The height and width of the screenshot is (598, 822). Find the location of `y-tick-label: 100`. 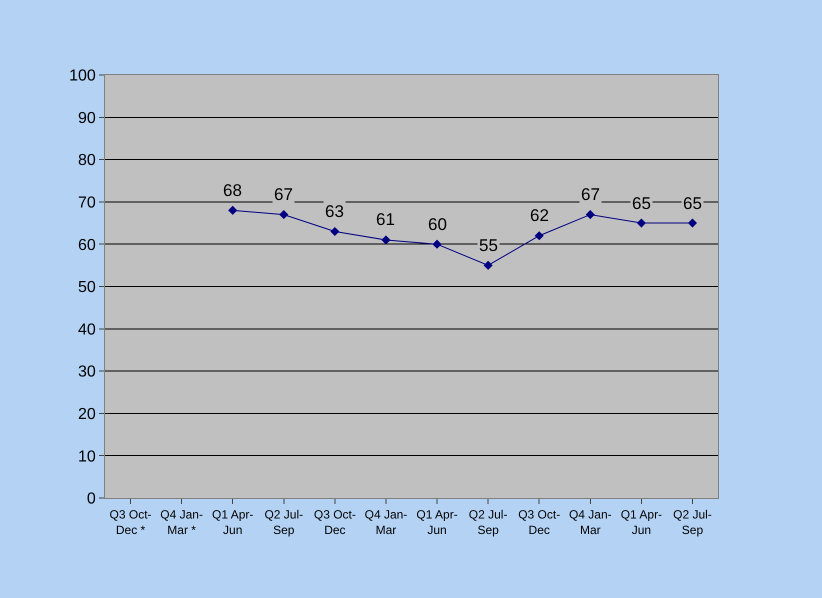

y-tick-label: 100 is located at coordinates (82, 76).